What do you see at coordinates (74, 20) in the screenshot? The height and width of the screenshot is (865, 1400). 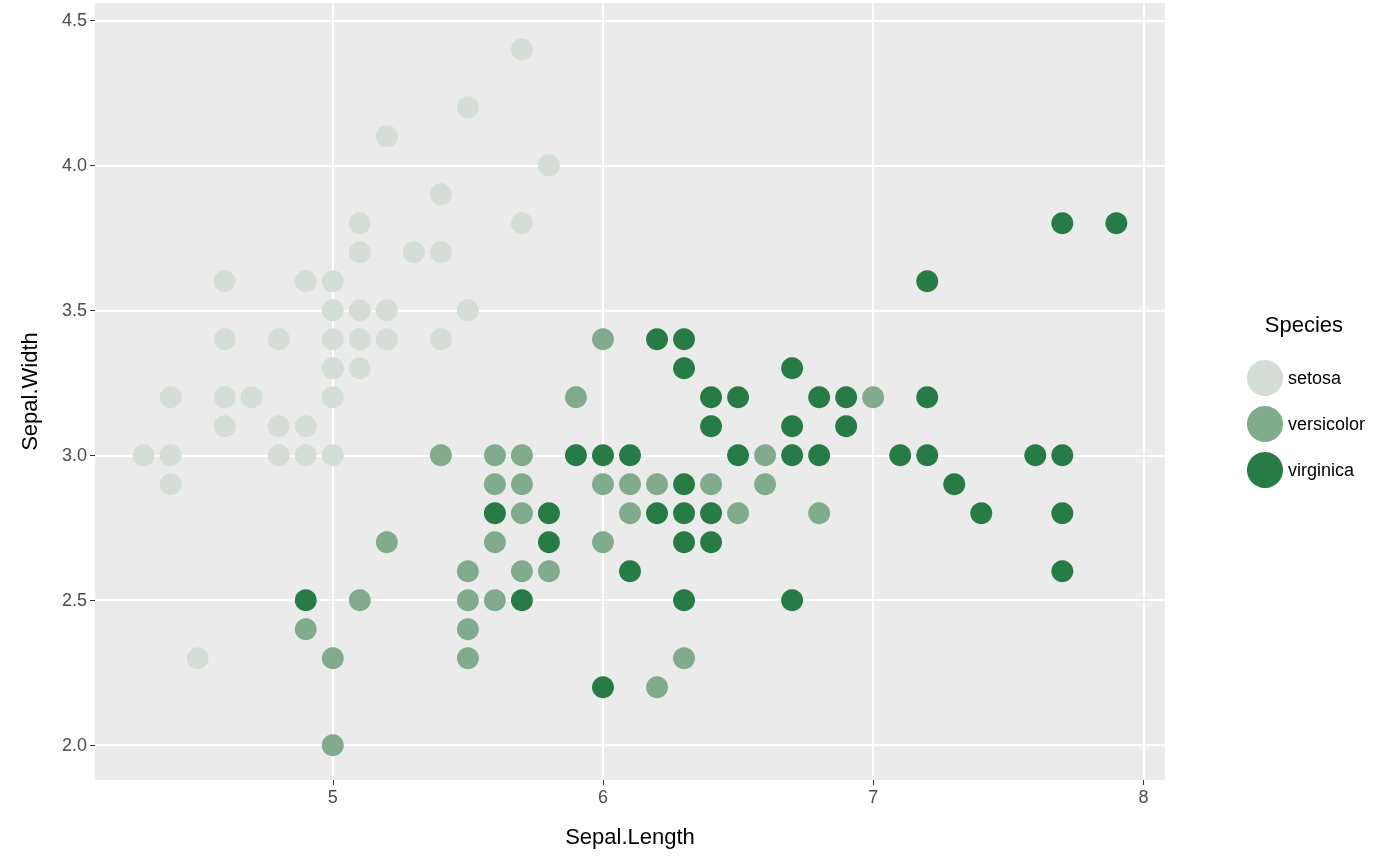 I see `y-tick-label: 4.5` at bounding box center [74, 20].